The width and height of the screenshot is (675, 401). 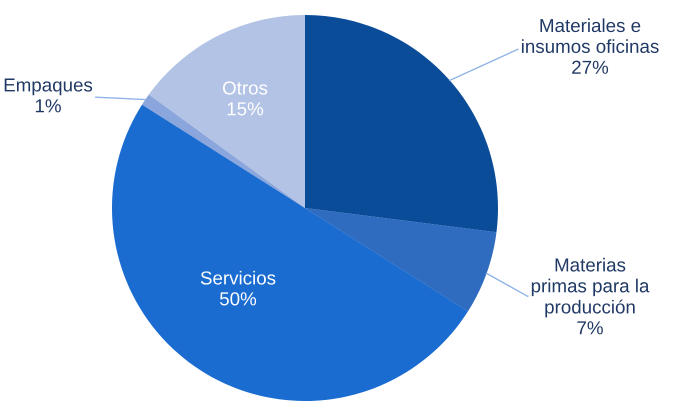 I want to click on data-label: 27%, so click(x=590, y=67).